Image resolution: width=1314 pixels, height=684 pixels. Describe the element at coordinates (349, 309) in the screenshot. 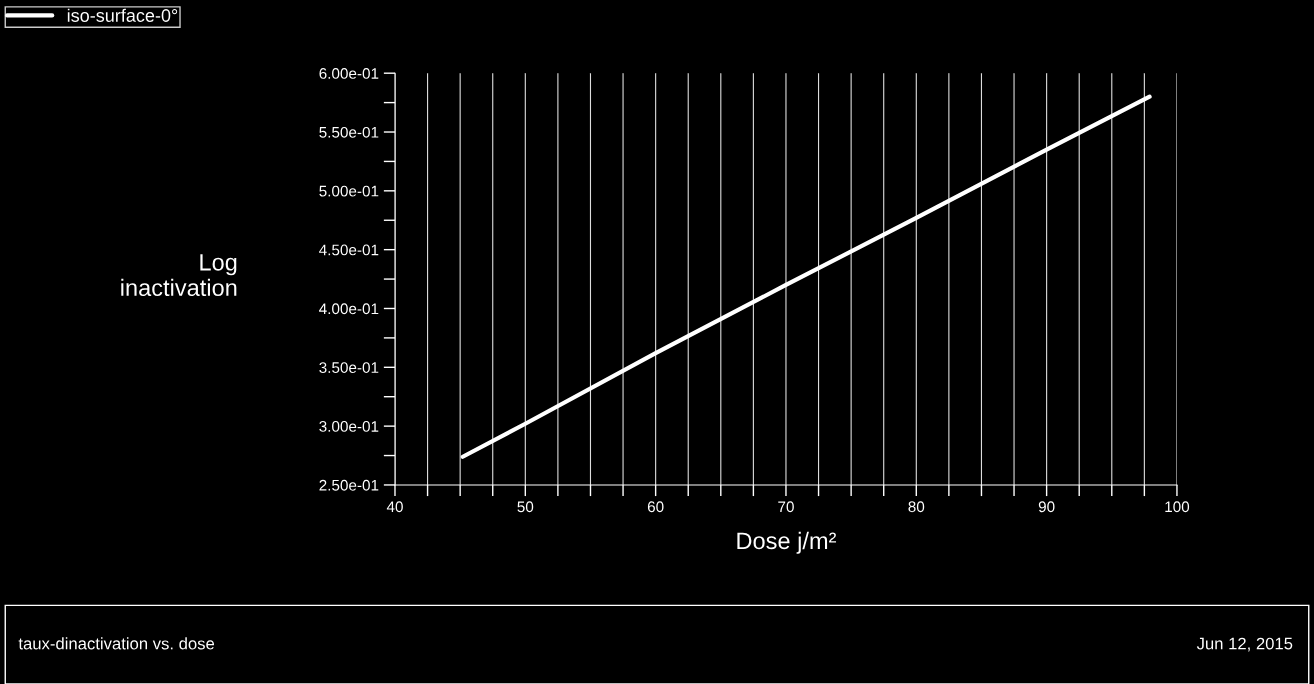

I see `y-tick-label: 4.00e-01` at that location.